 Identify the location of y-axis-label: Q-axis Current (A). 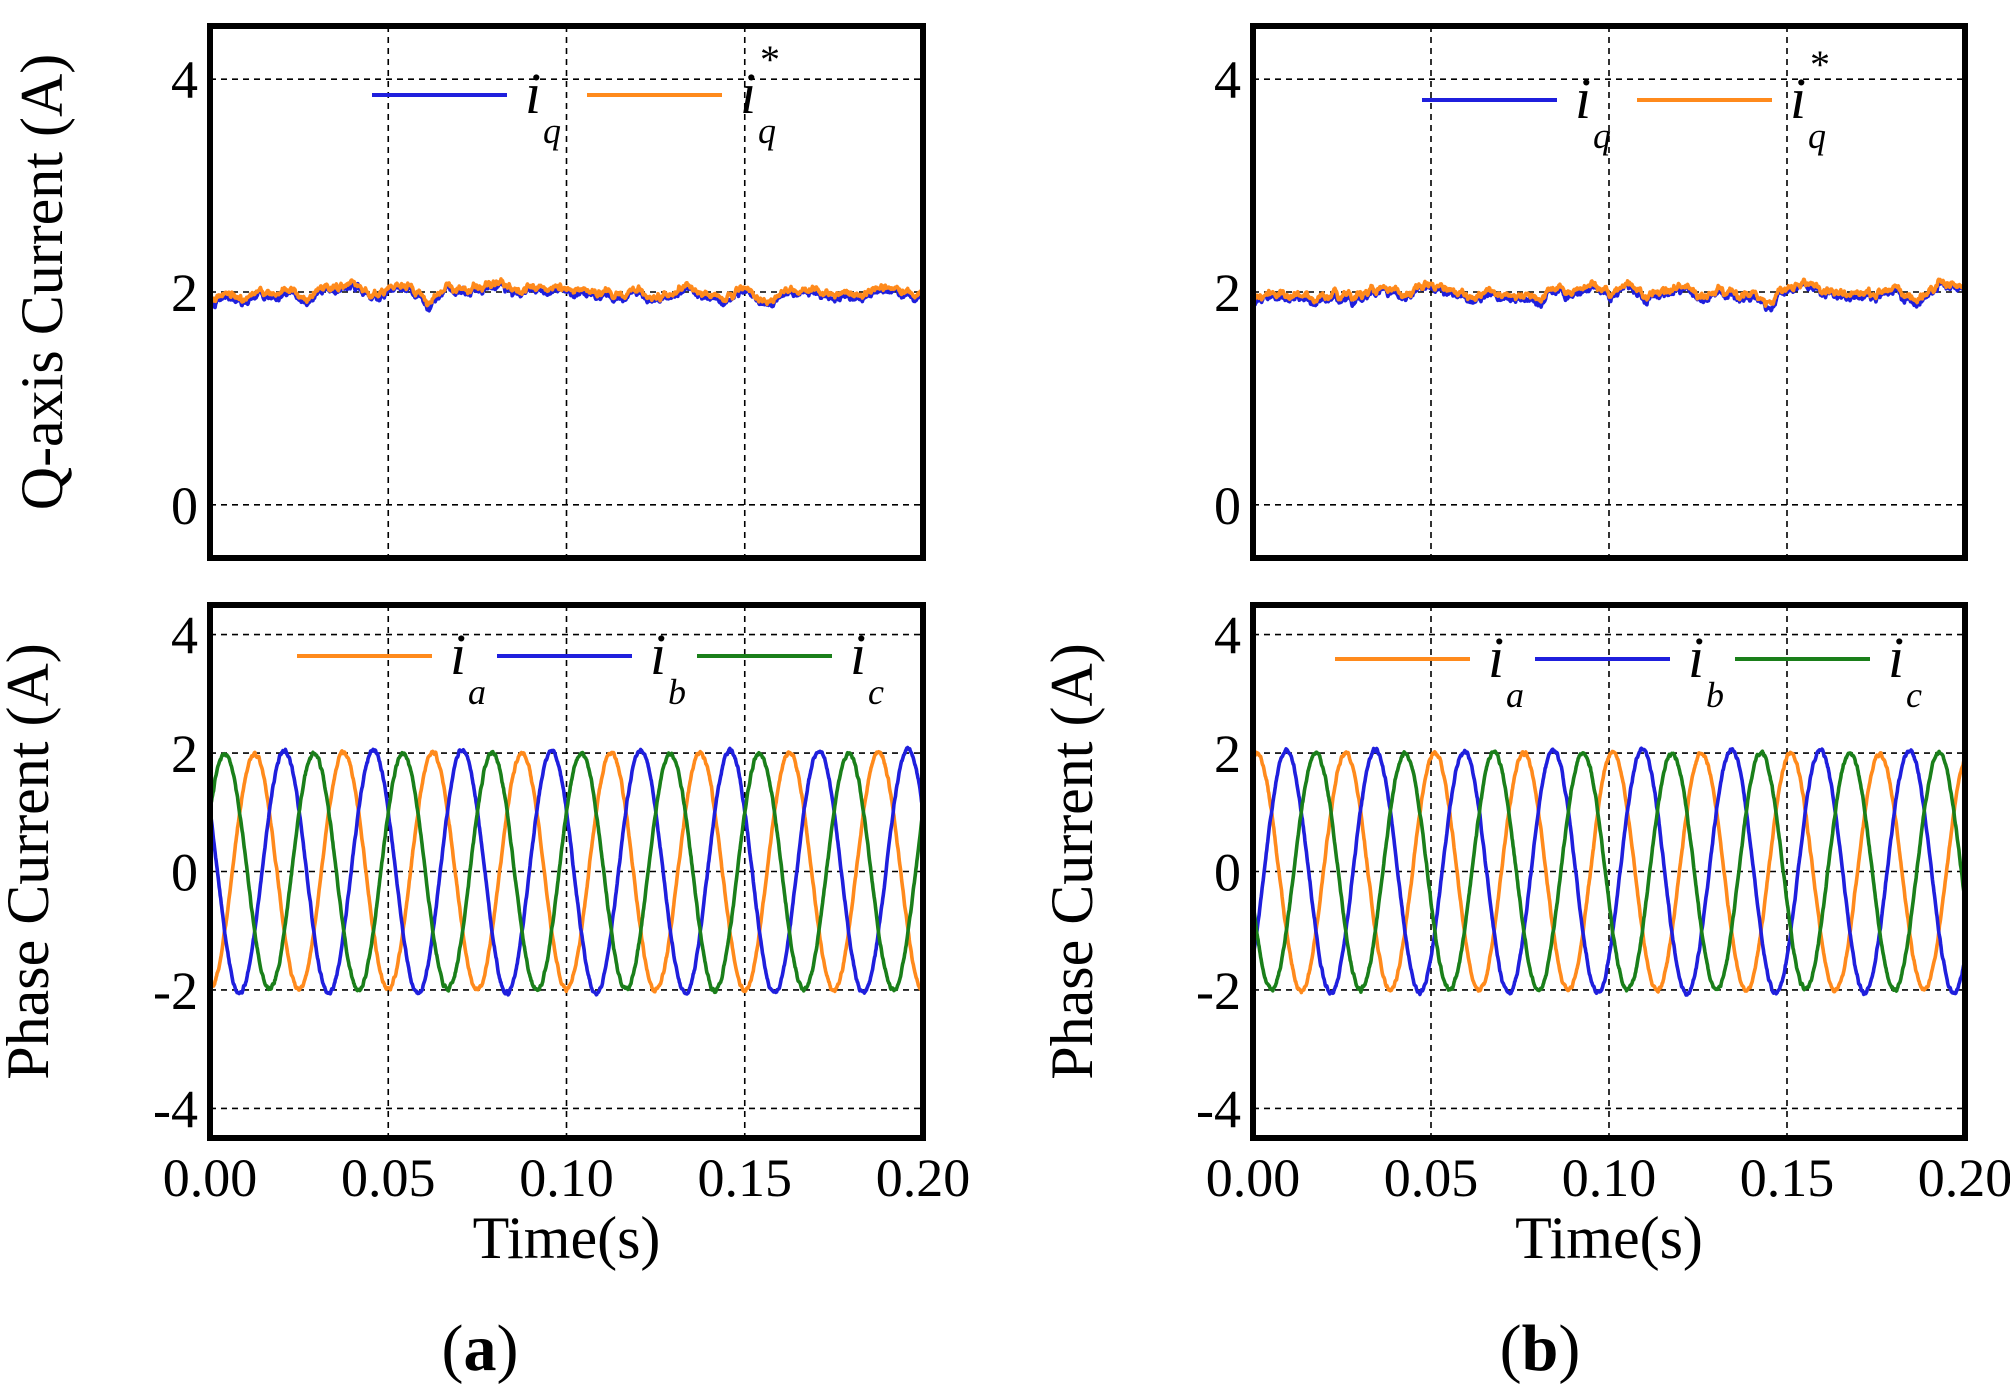
(42, 282).